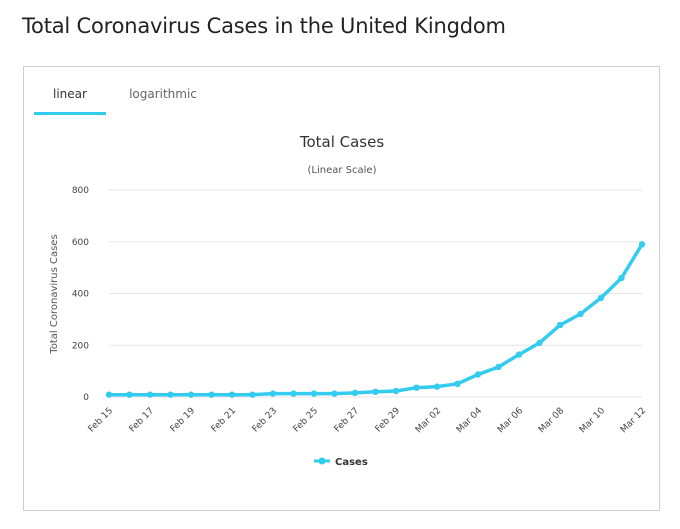  What do you see at coordinates (388, 420) in the screenshot?
I see `x-tick-label-feb-29: Feb 29` at bounding box center [388, 420].